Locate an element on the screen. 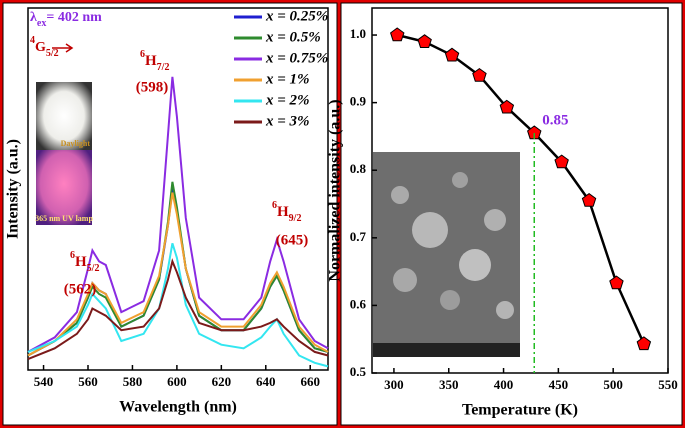 The height and width of the screenshot is (428, 685). x-tick-label: 540 is located at coordinates (44, 381).